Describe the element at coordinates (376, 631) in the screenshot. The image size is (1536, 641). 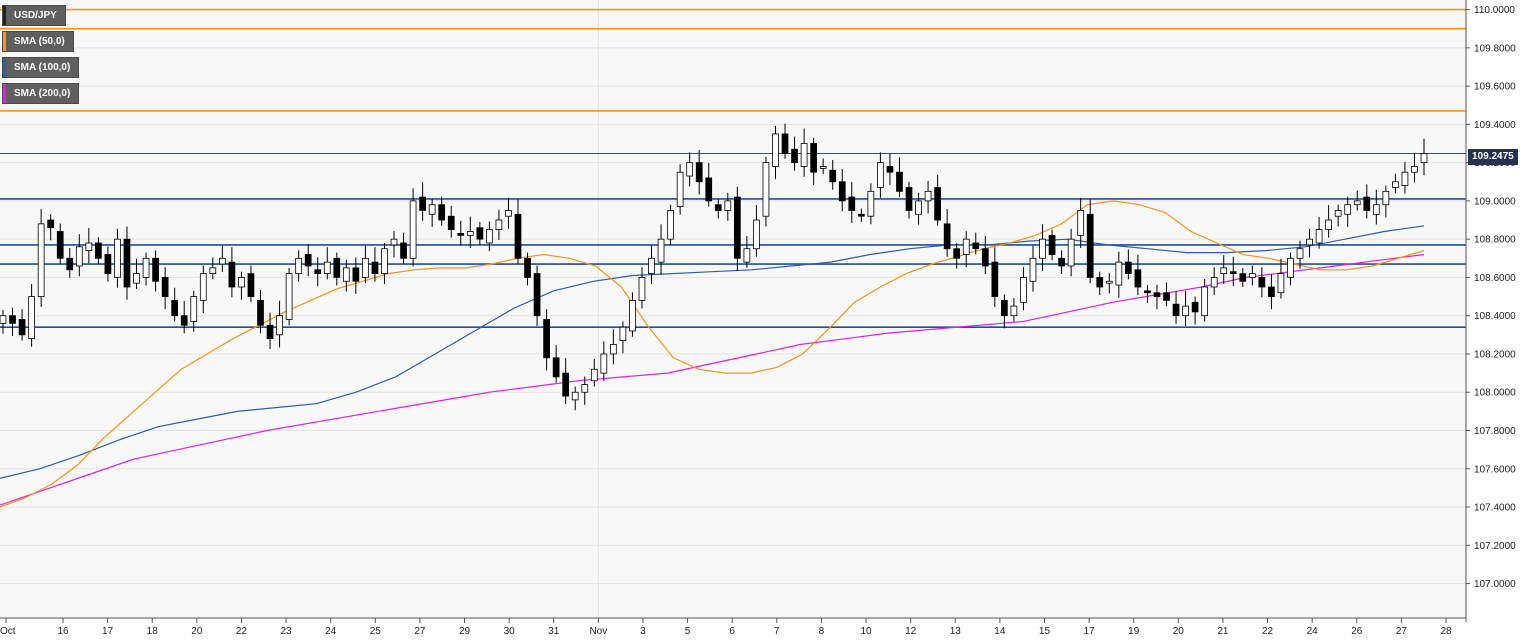
I see `x-tick-label: 25` at that location.